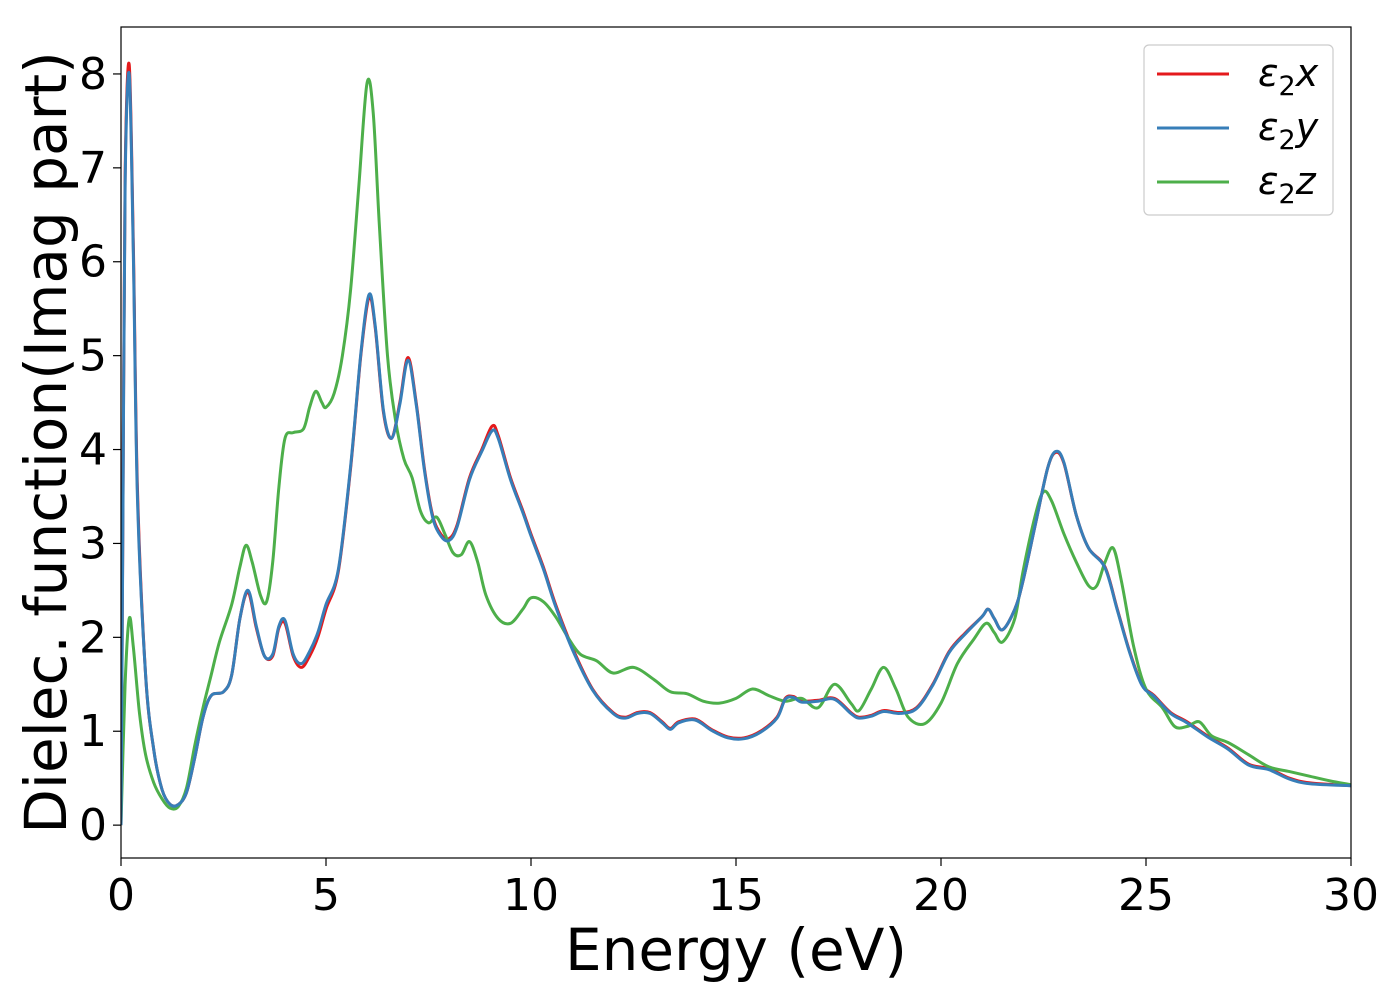  I want to click on x-tick-label: 0, so click(121, 895).